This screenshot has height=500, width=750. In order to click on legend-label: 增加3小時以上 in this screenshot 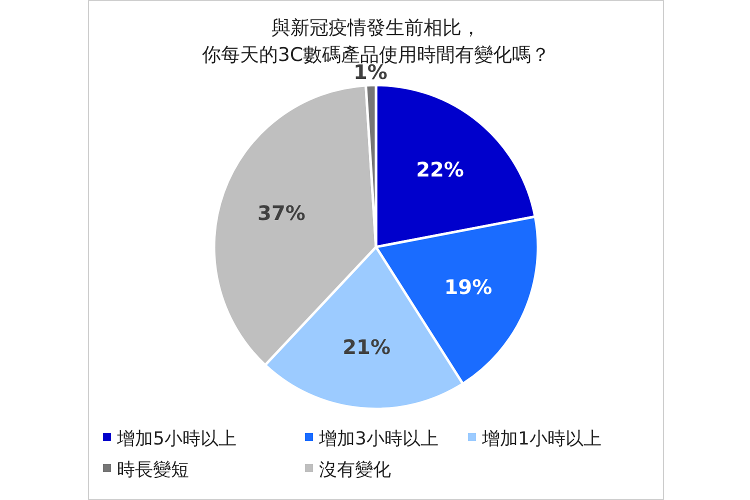, I will do `click(378, 439)`.